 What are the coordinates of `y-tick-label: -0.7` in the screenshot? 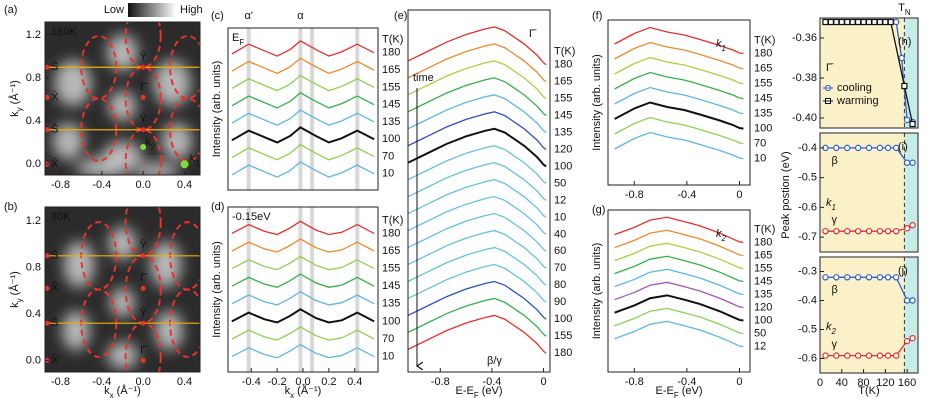 It's located at (807, 237).